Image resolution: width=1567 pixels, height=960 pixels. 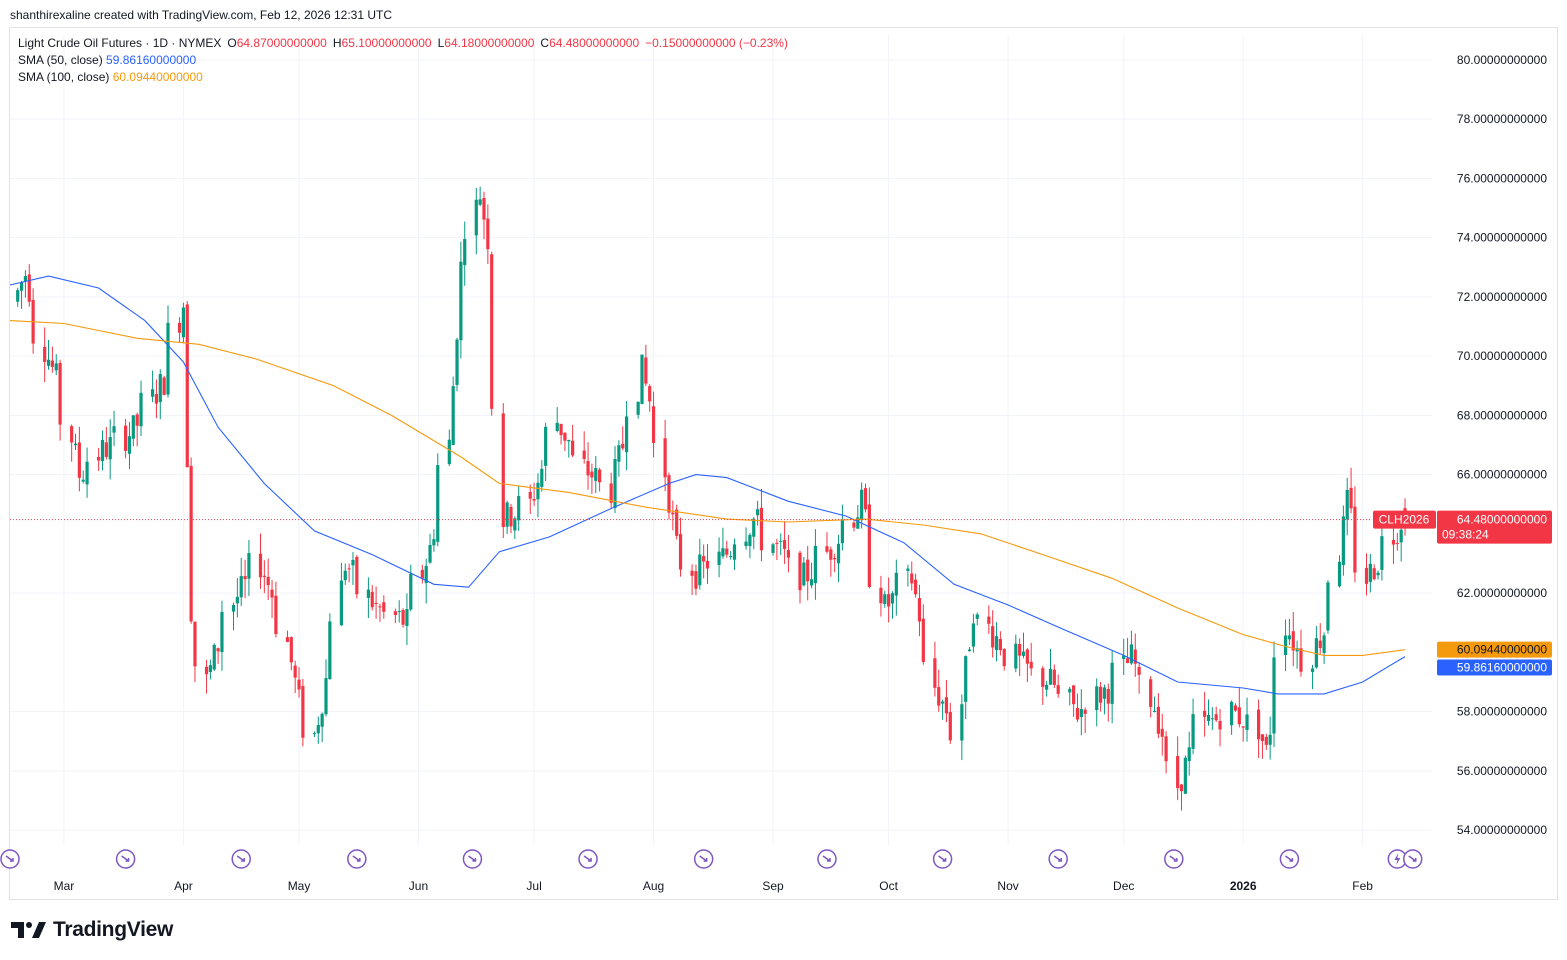 What do you see at coordinates (1502, 475) in the screenshot?
I see `price-axis-label: 66.00000000000` at bounding box center [1502, 475].